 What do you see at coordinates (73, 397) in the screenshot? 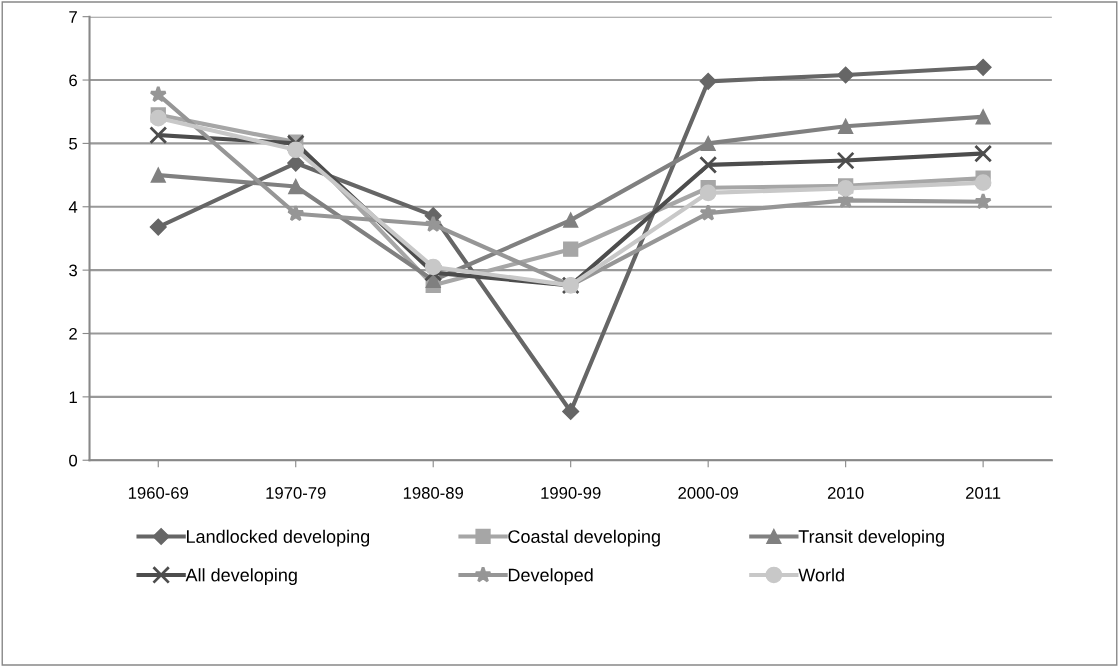
I see `y-tick-label: 1` at bounding box center [73, 397].